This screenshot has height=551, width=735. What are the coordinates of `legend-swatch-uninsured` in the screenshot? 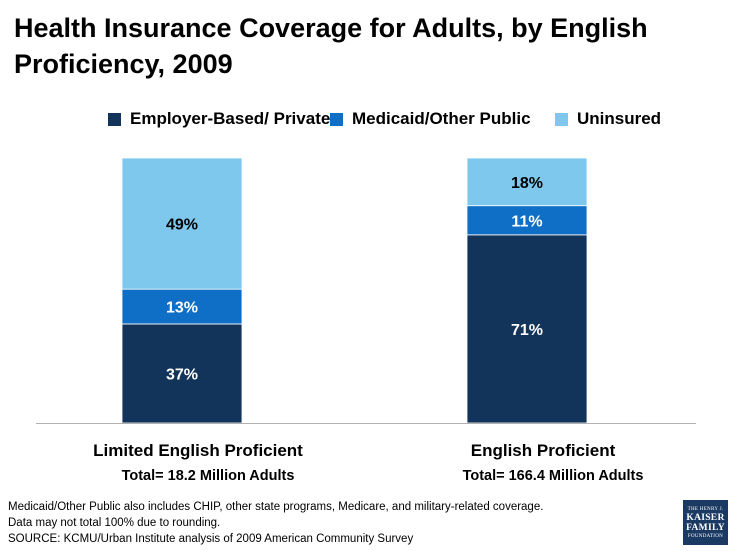 It's located at (561, 119).